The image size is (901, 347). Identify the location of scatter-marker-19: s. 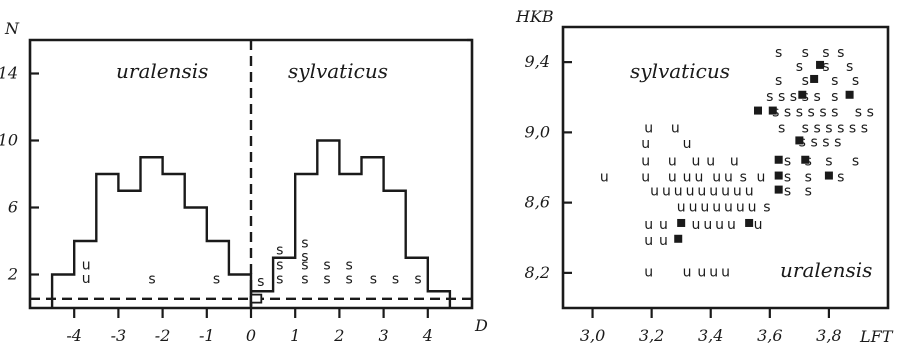
(799, 113).